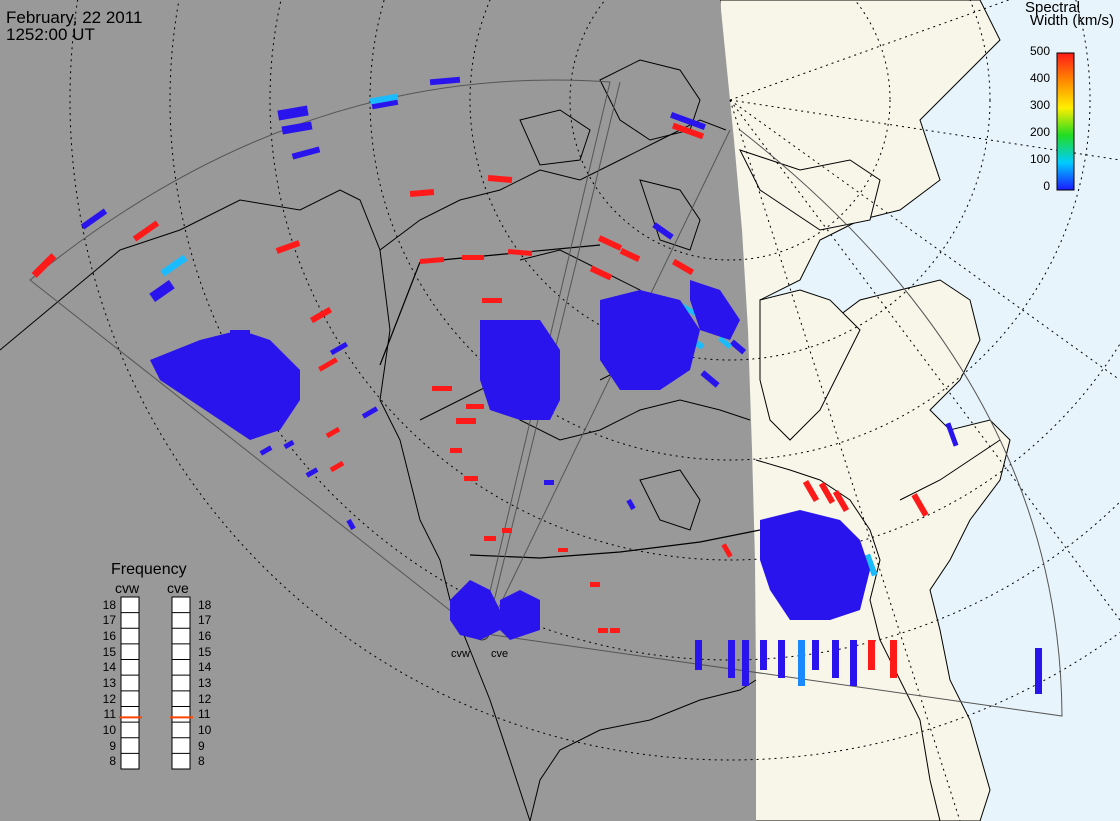  Describe the element at coordinates (1052, 8) in the screenshot. I see `colorbar-title-line1: Spectral` at that location.